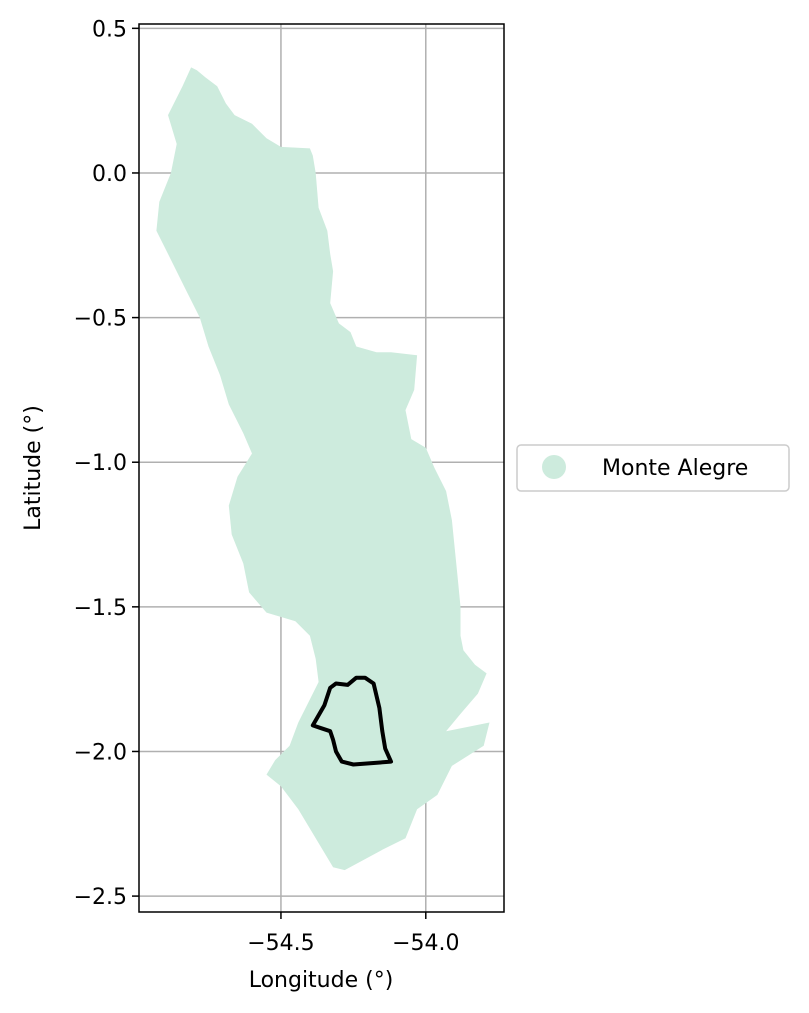 This screenshot has height=1013, width=809. Describe the element at coordinates (109, 29) in the screenshot. I see `y-tick-label: 0.5` at that location.